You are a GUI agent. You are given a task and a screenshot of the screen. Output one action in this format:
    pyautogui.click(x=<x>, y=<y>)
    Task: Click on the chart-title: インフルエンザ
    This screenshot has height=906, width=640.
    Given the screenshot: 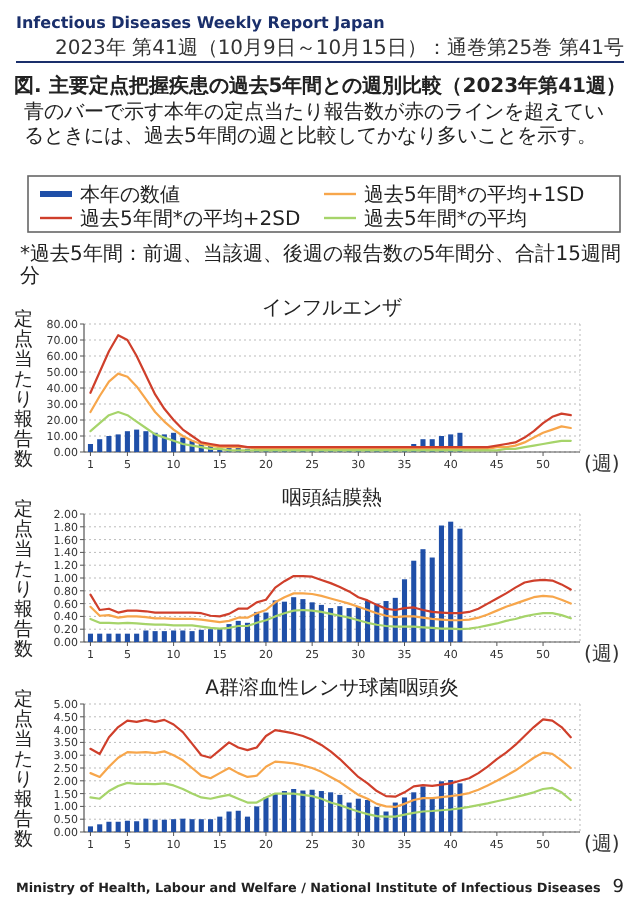 What is the action you would take?
    pyautogui.click(x=332, y=309)
    